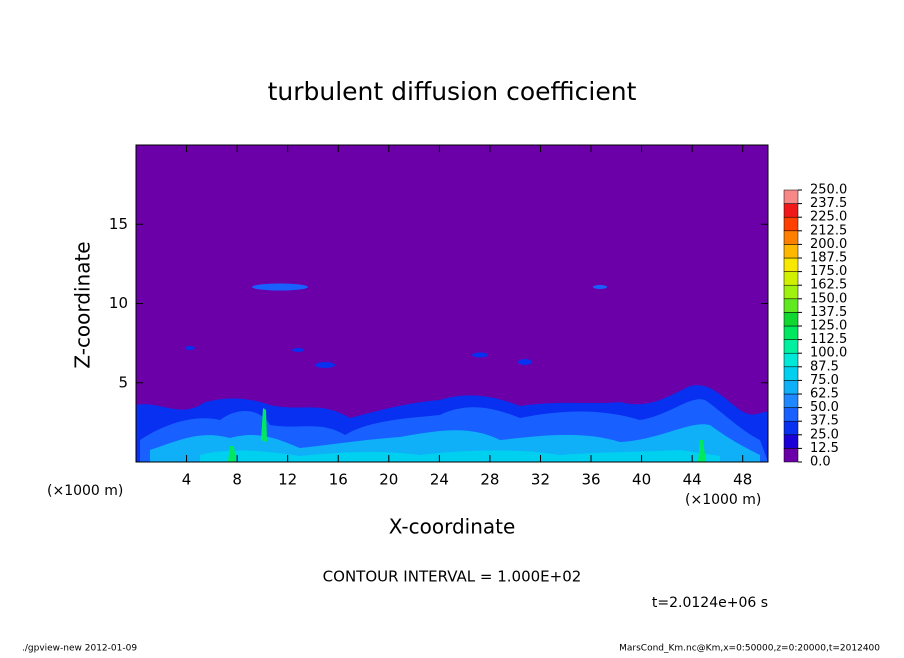 This screenshot has height=658, width=904. What do you see at coordinates (824, 394) in the screenshot?
I see `colorbar-label: 62.5` at bounding box center [824, 394].